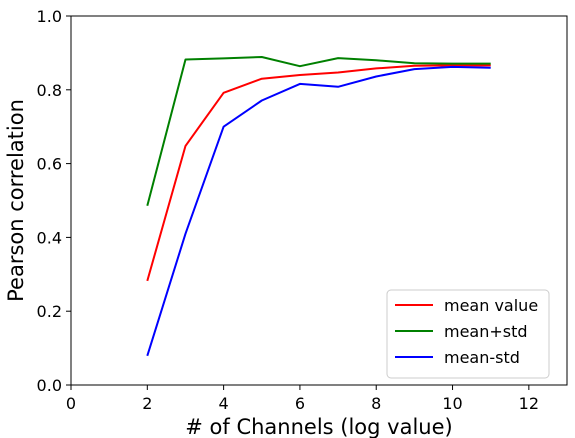 This screenshot has height=438, width=575. What do you see at coordinates (486, 331) in the screenshot?
I see `legend-label: mean+std` at bounding box center [486, 331].